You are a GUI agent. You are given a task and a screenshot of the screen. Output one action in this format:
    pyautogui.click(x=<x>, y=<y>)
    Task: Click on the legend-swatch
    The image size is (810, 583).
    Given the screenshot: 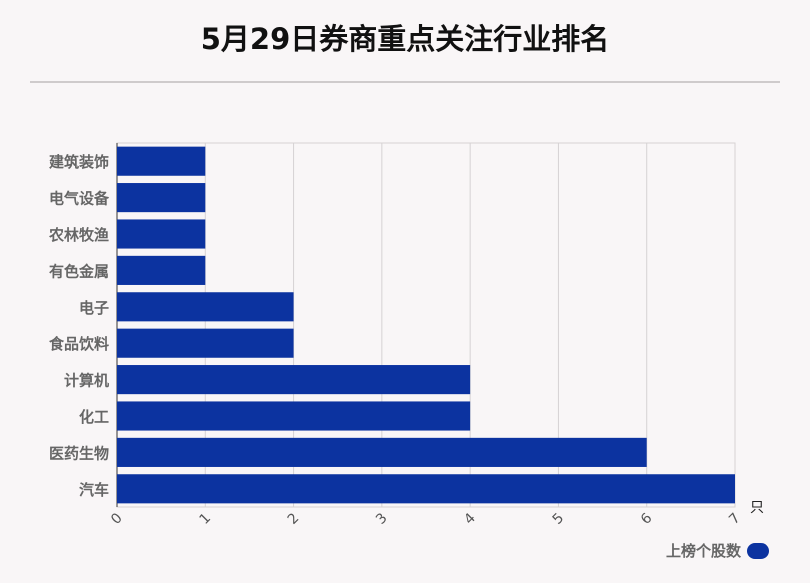 What is the action you would take?
    pyautogui.click(x=758, y=550)
    